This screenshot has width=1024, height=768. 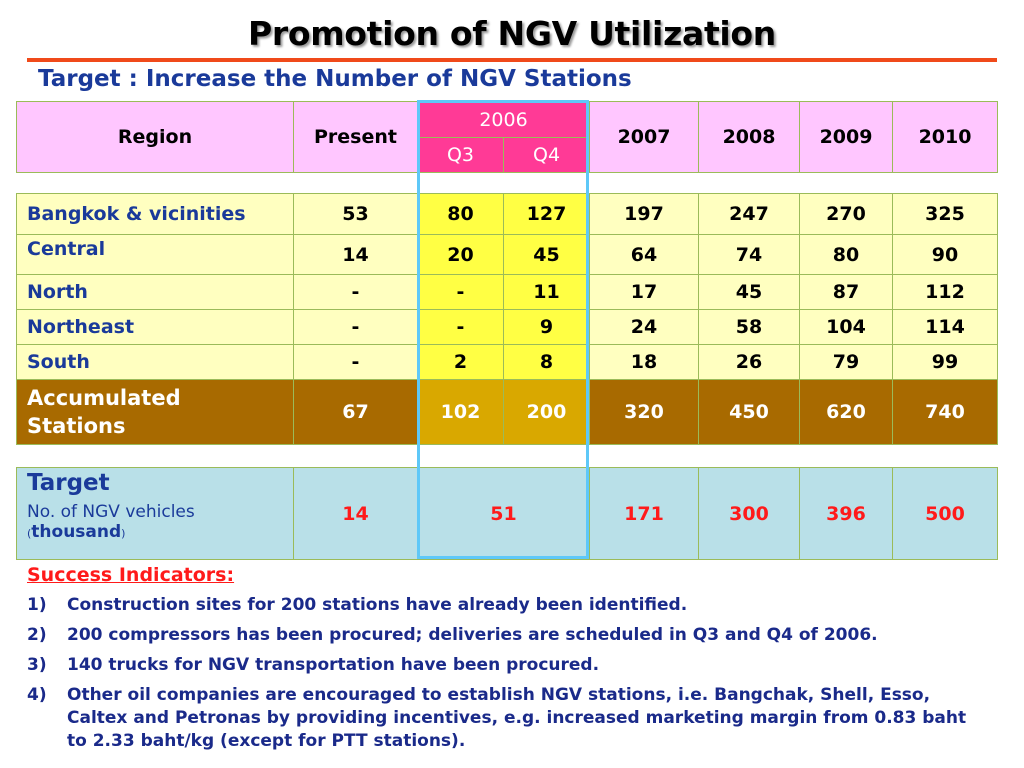 What do you see at coordinates (546, 155) in the screenshot?
I see `header-q4: Q4` at bounding box center [546, 155].